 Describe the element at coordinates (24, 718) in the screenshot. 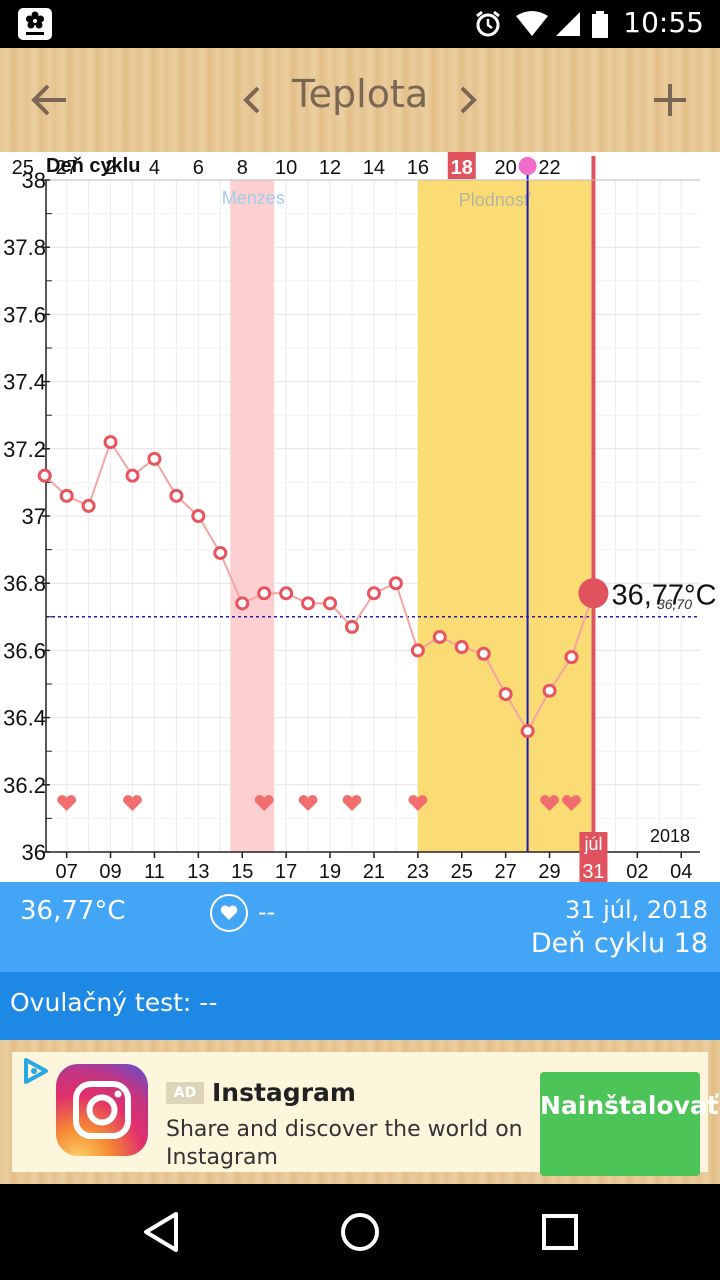

I see `y-tick-label: 36.4` at that location.